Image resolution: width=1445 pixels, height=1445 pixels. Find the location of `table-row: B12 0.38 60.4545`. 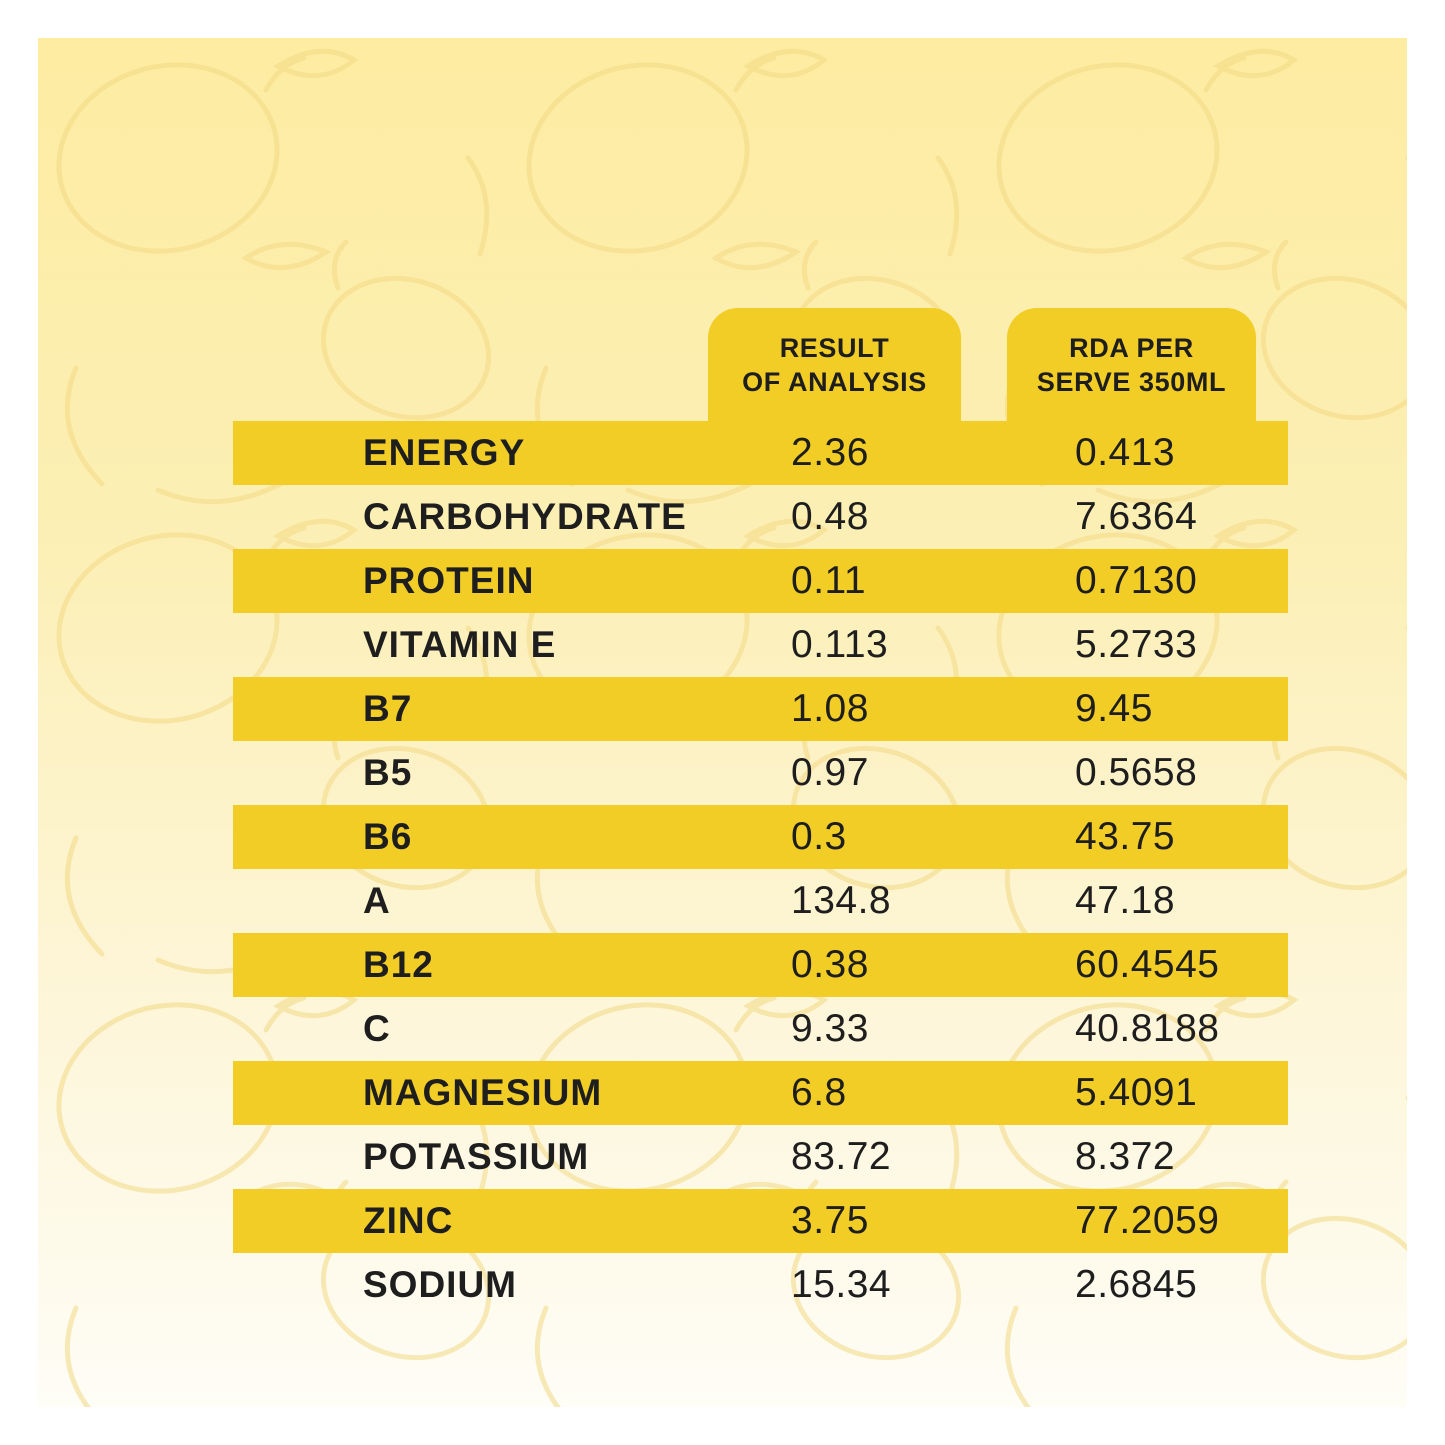

table-row: B12 0.38 60.4545 is located at coordinates (760, 965).